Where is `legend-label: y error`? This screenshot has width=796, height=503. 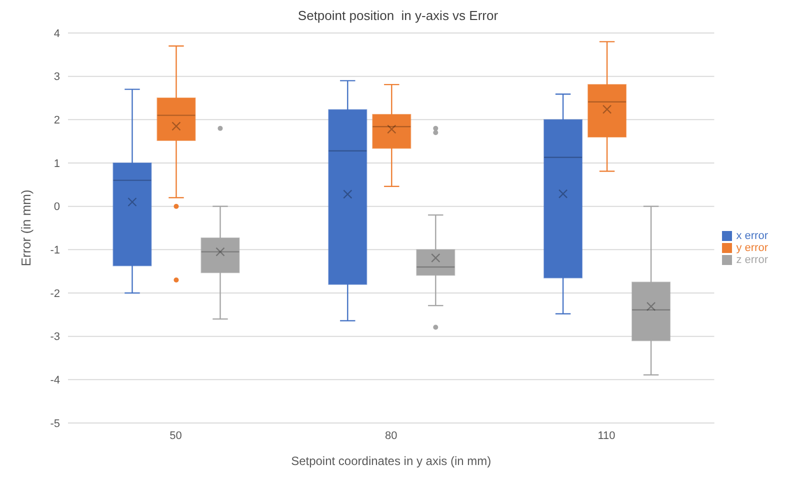 legend-label: y error is located at coordinates (752, 248).